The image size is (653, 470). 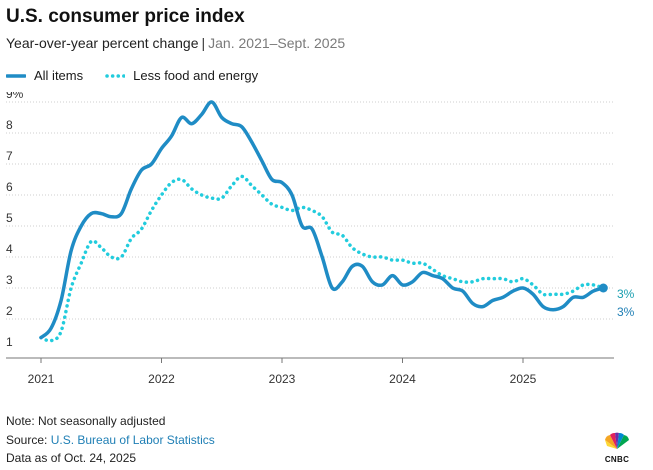 I want to click on source-link: U.S. Bureau of Labor Statistics, so click(x=132, y=440).